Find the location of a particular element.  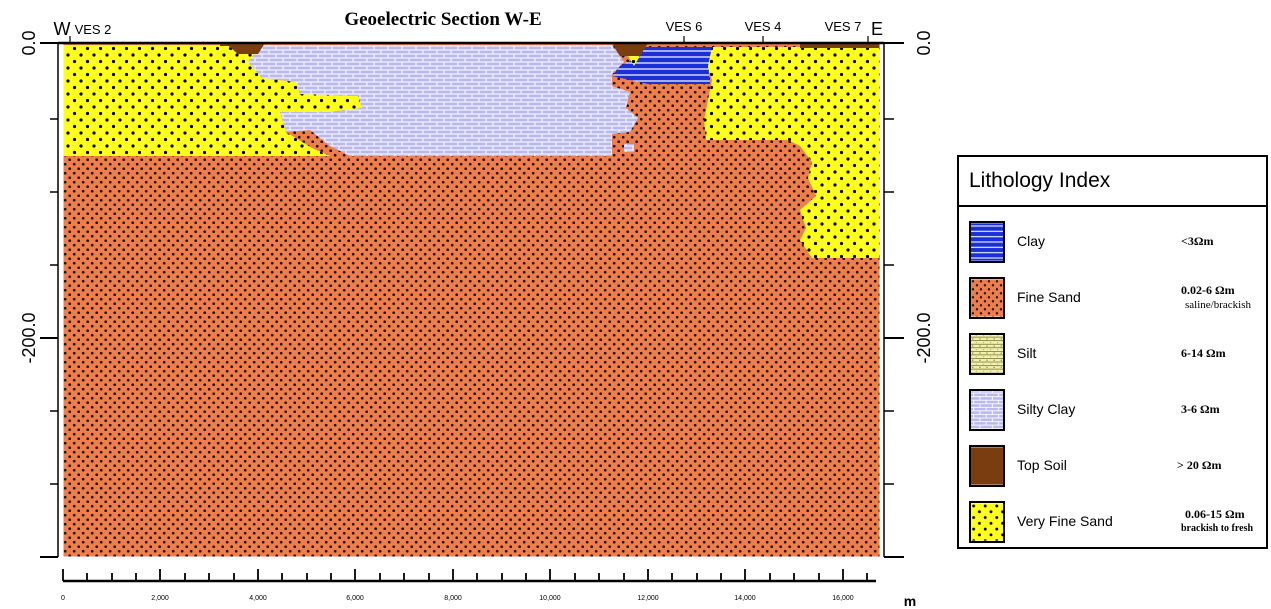

legend-label-silty-clay: Silty Clay is located at coordinates (1046, 409).